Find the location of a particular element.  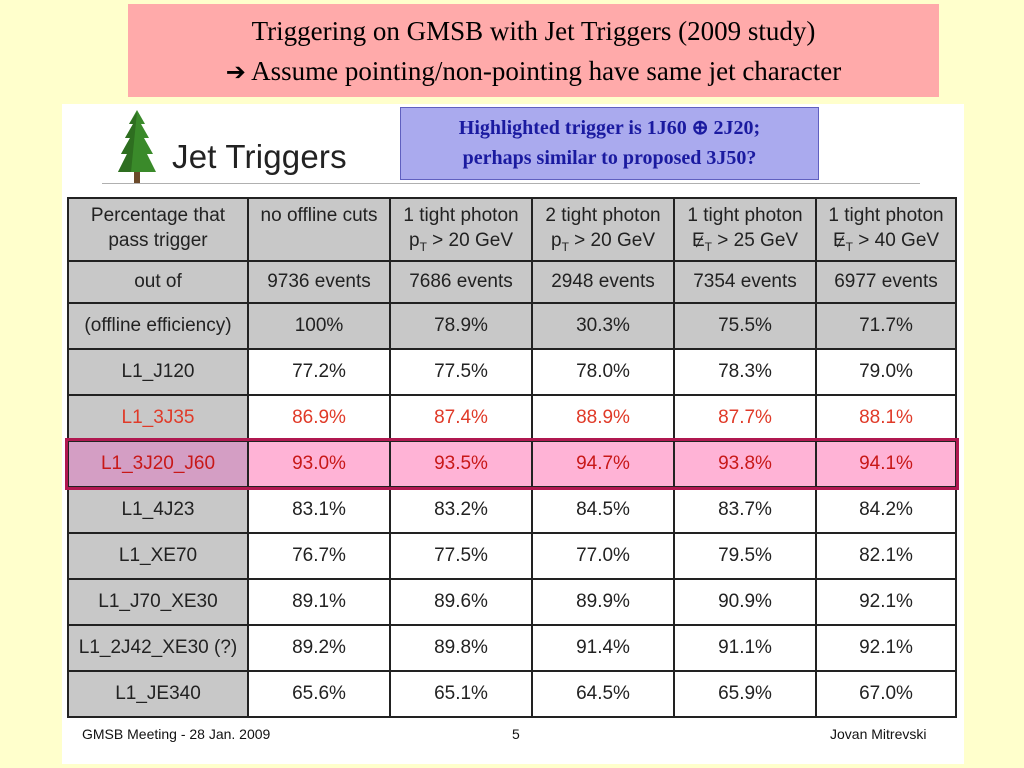

table-cell: 83.1% is located at coordinates (319, 509).